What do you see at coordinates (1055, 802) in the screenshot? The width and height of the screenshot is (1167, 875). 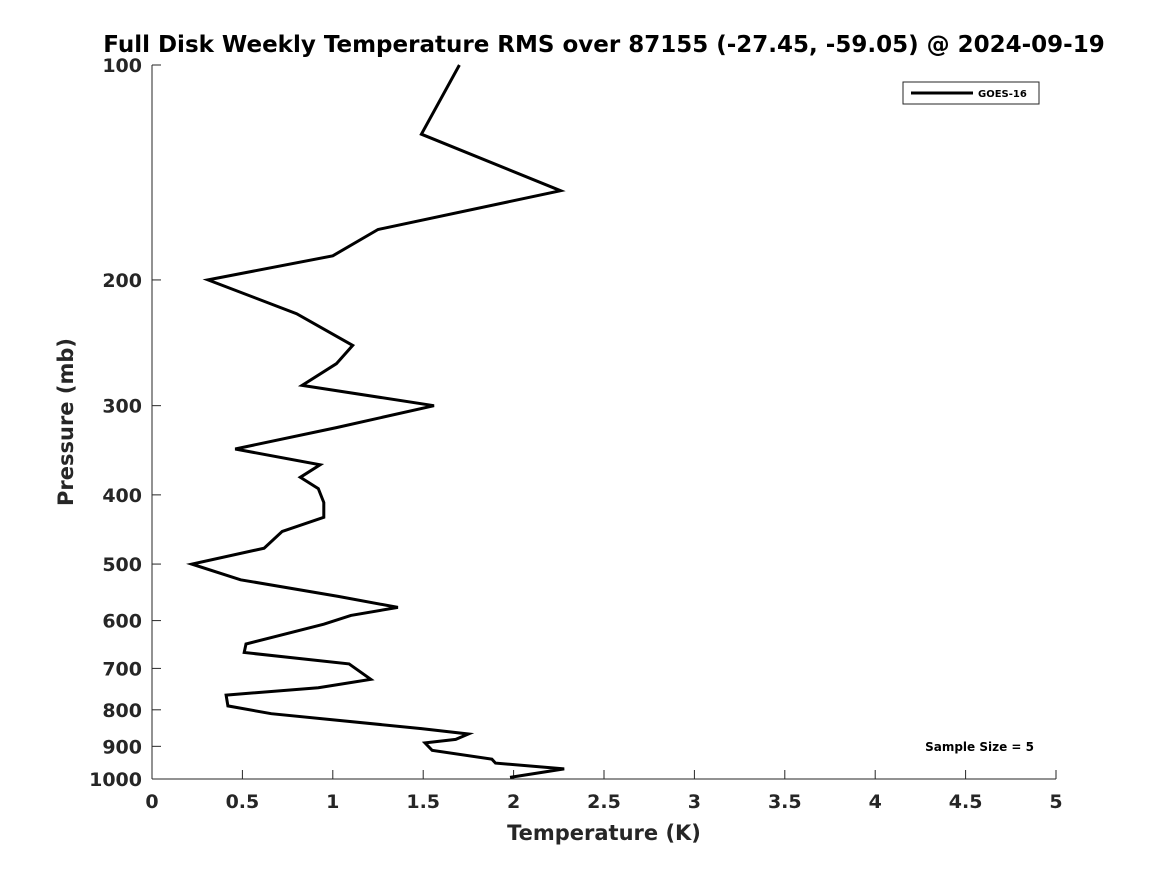 I see `x-tick-label: 5` at bounding box center [1055, 802].